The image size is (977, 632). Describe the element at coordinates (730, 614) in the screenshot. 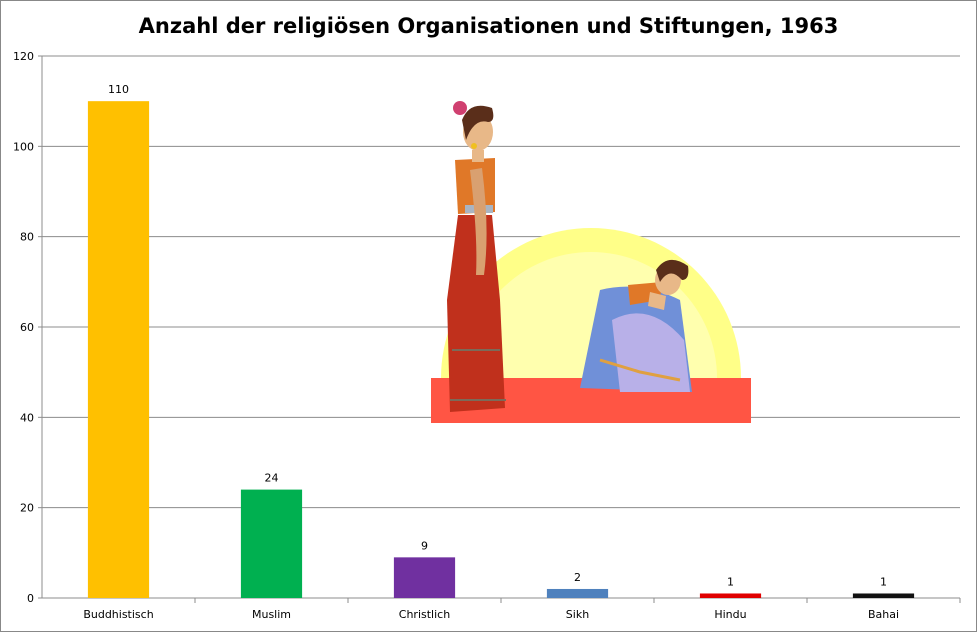

I see `x-category-label: Hindu` at that location.